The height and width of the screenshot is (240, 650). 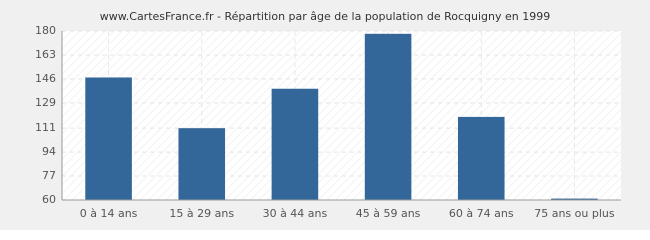 What do you see at coordinates (49, 199) in the screenshot?
I see `y-tick-label: 60` at bounding box center [49, 199].